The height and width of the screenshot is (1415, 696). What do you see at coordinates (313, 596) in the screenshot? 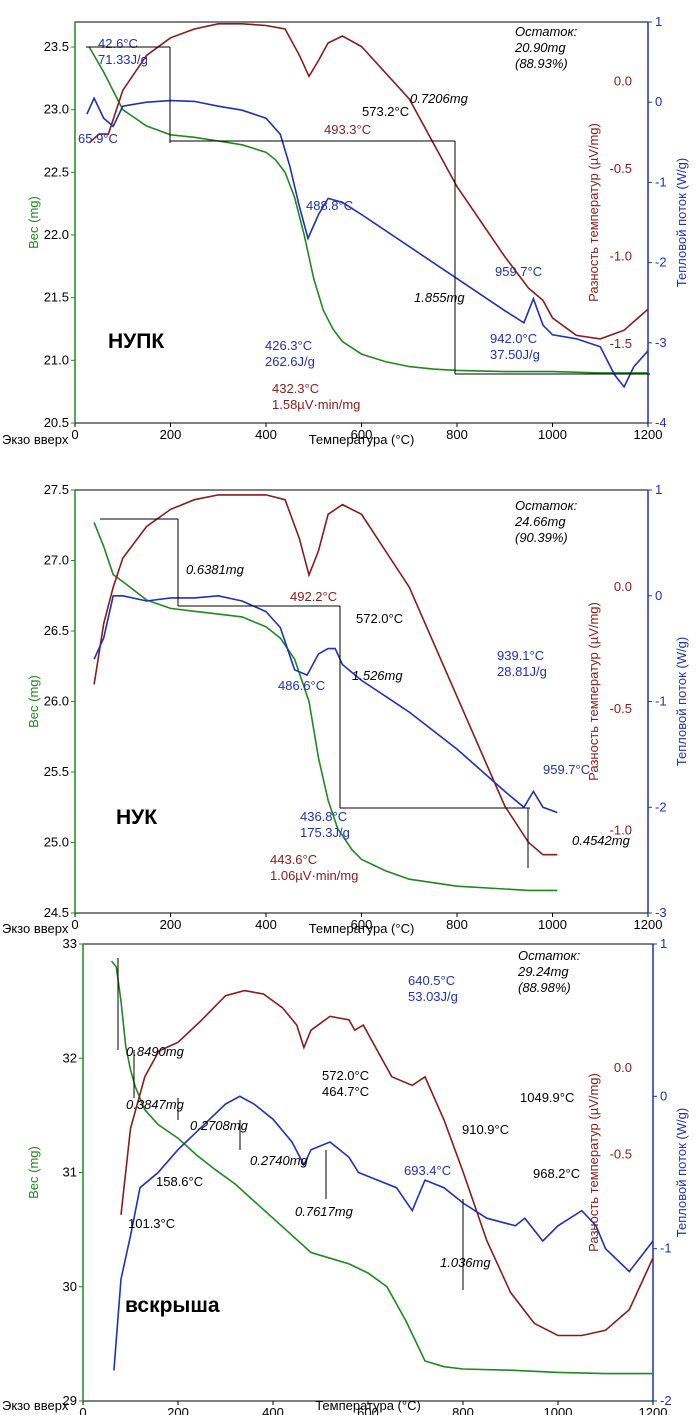
I see `annotation-label: 492.2°C` at bounding box center [313, 596].